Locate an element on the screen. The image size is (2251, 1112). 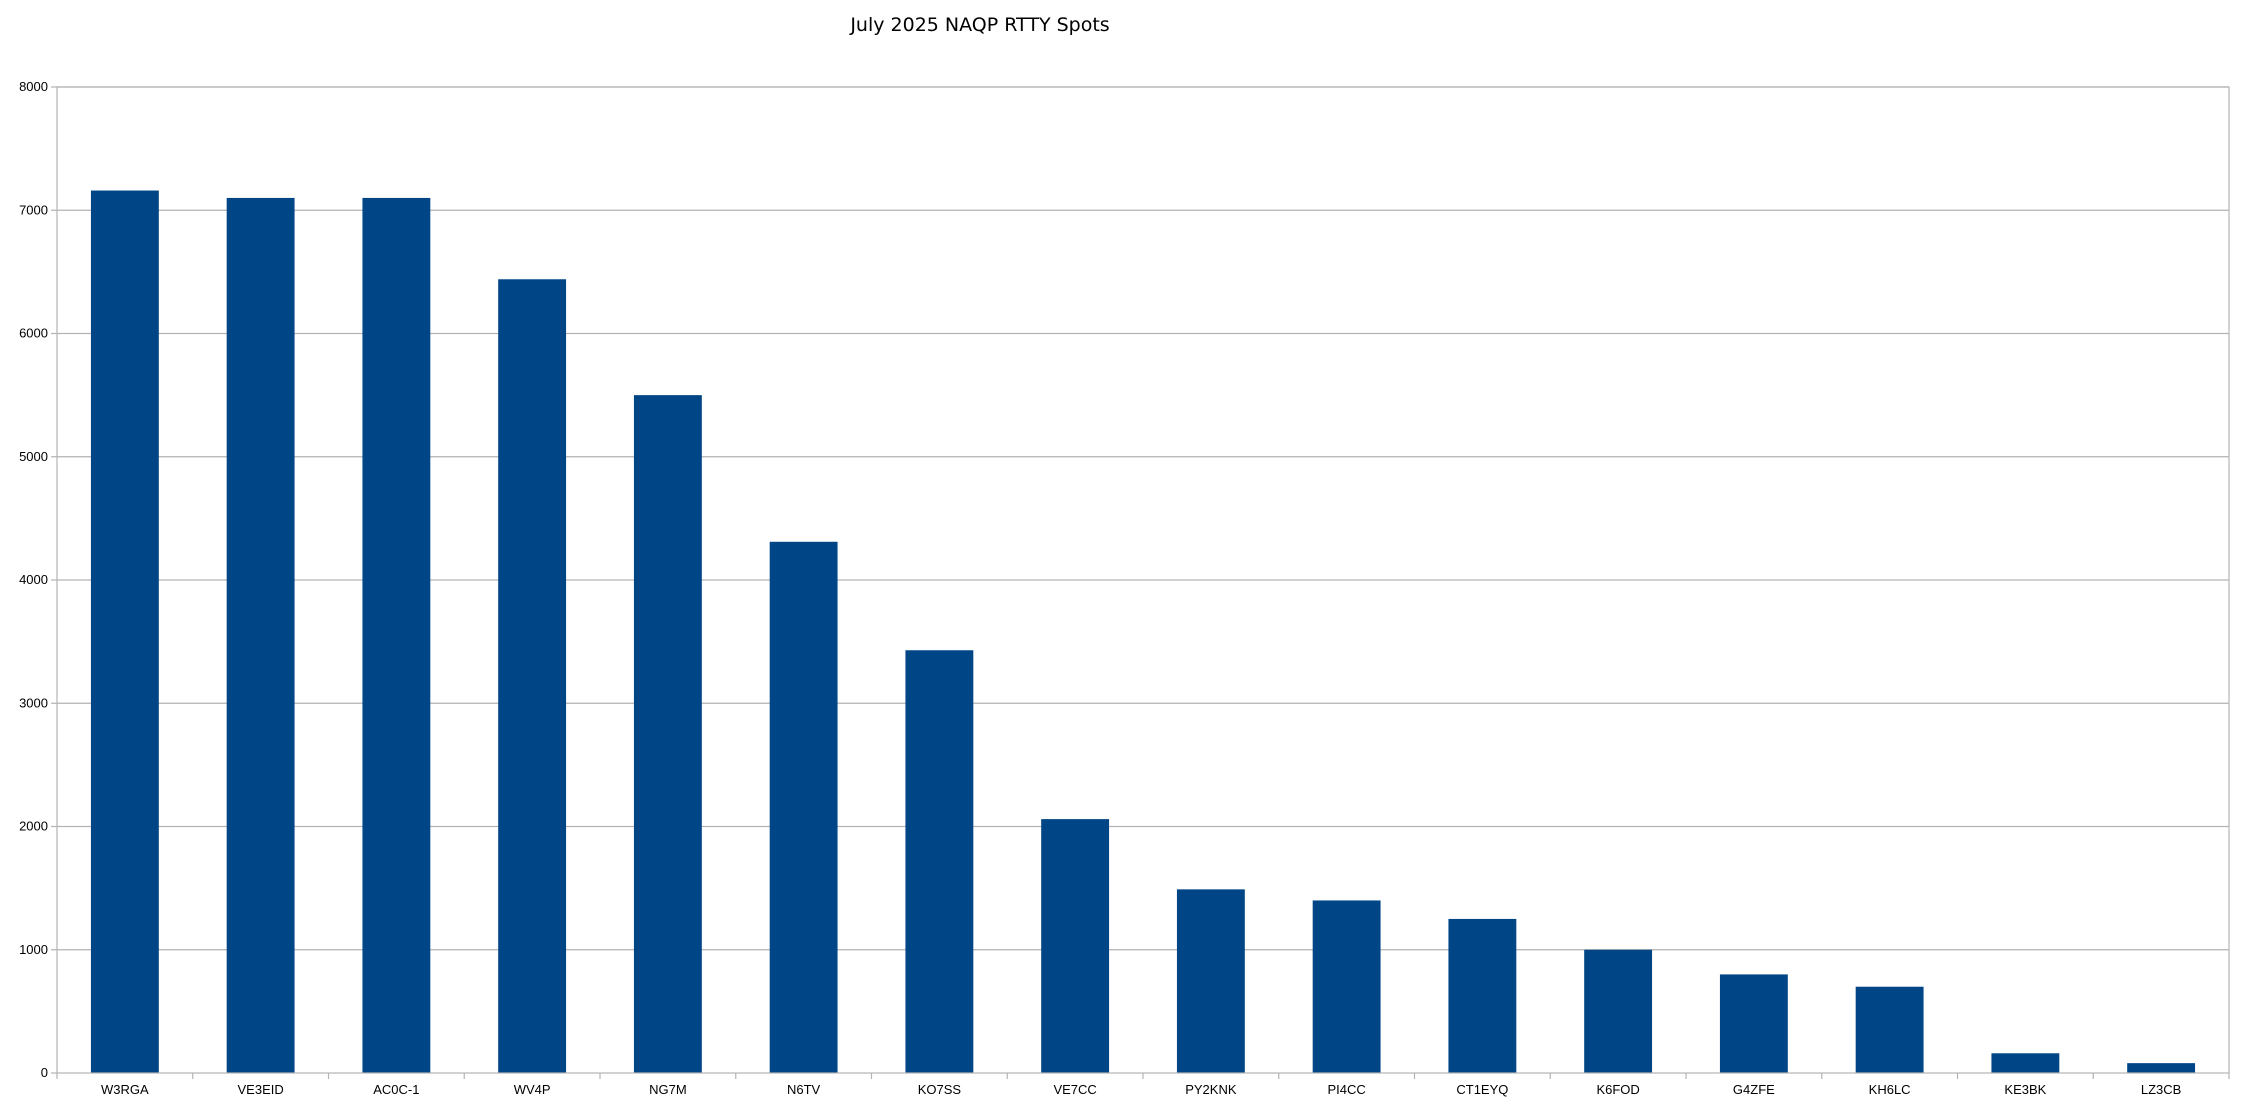
bar-lz3cb is located at coordinates (2161, 1068).